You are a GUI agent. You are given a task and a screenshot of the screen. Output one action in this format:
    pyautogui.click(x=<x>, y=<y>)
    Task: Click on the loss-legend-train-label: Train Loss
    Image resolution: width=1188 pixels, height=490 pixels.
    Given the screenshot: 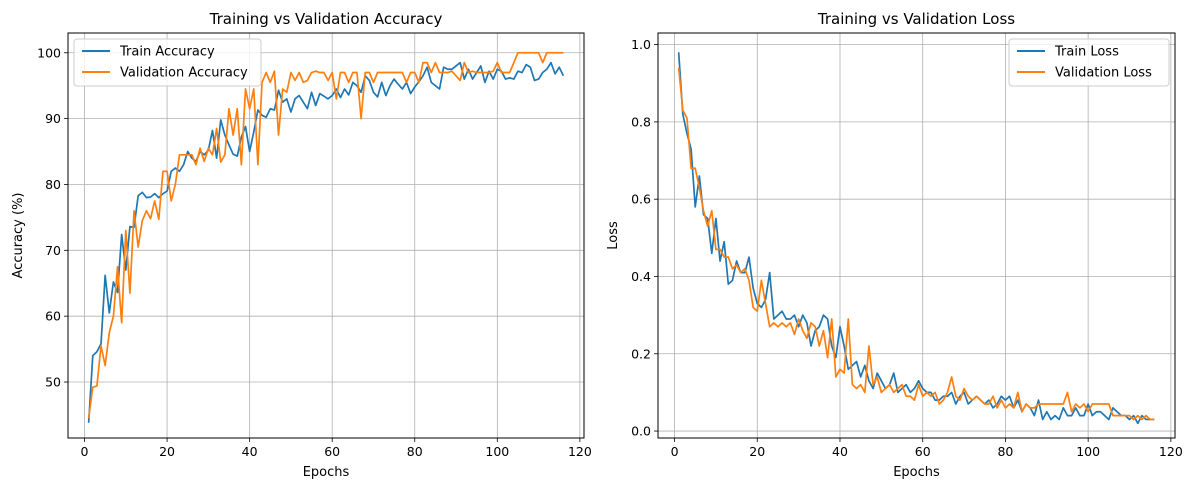 What is the action you would take?
    pyautogui.click(x=1086, y=52)
    